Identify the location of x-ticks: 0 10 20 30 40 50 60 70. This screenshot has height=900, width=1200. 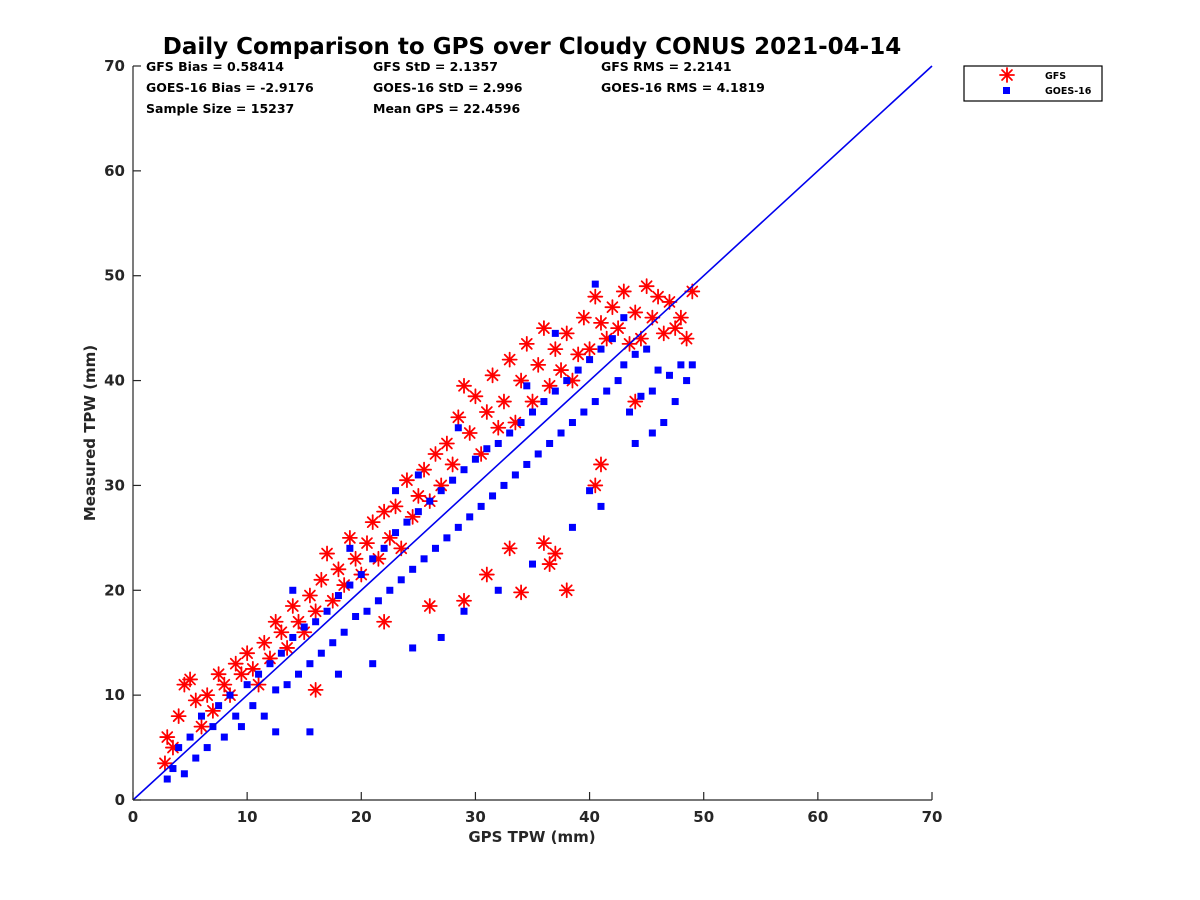
(535, 809).